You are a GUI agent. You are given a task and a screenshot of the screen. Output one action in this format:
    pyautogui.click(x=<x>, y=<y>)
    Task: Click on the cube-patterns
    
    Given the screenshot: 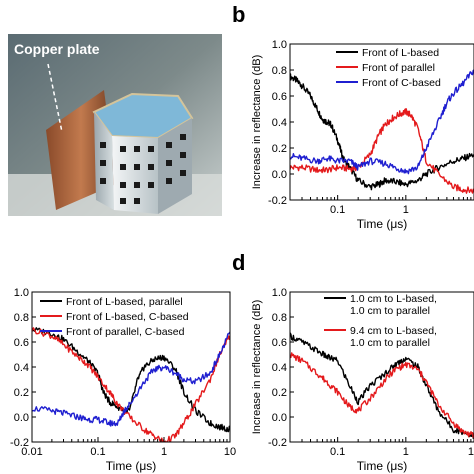 What is the action you would take?
    pyautogui.click(x=143, y=169)
    